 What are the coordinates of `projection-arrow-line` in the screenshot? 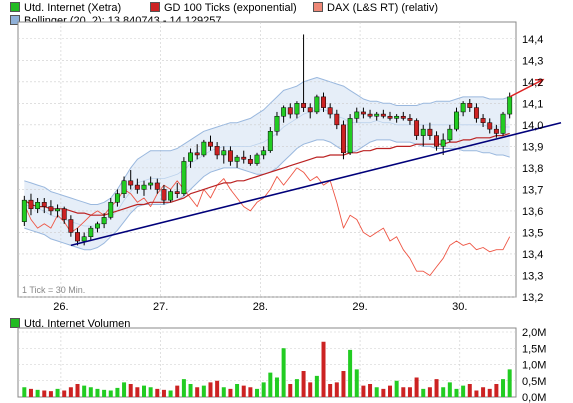 It's located at (526, 88).